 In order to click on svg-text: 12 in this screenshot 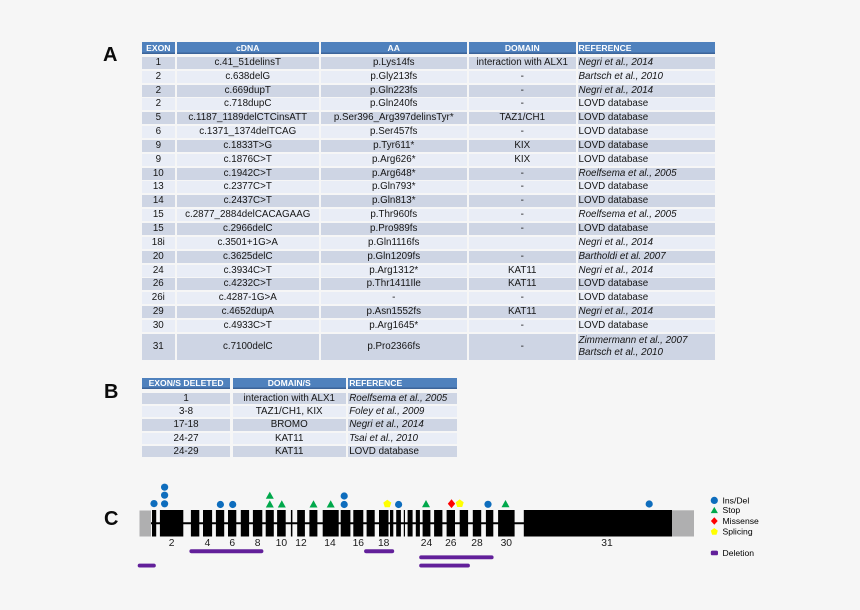, I will do `click(301, 543)`.